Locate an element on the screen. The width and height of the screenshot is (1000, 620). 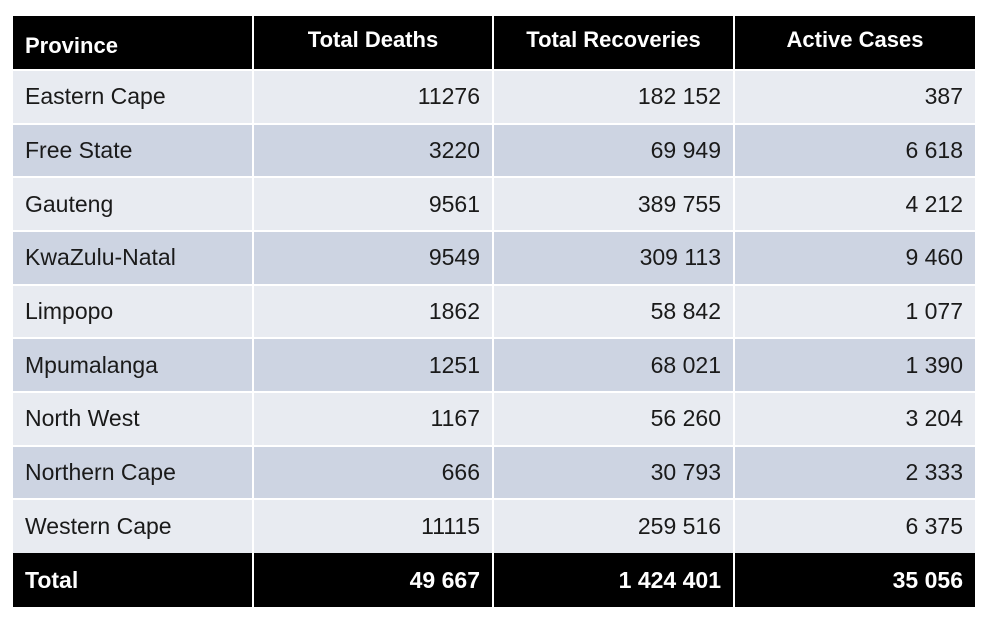
total-deaths-cell: 666 is located at coordinates (372, 472).